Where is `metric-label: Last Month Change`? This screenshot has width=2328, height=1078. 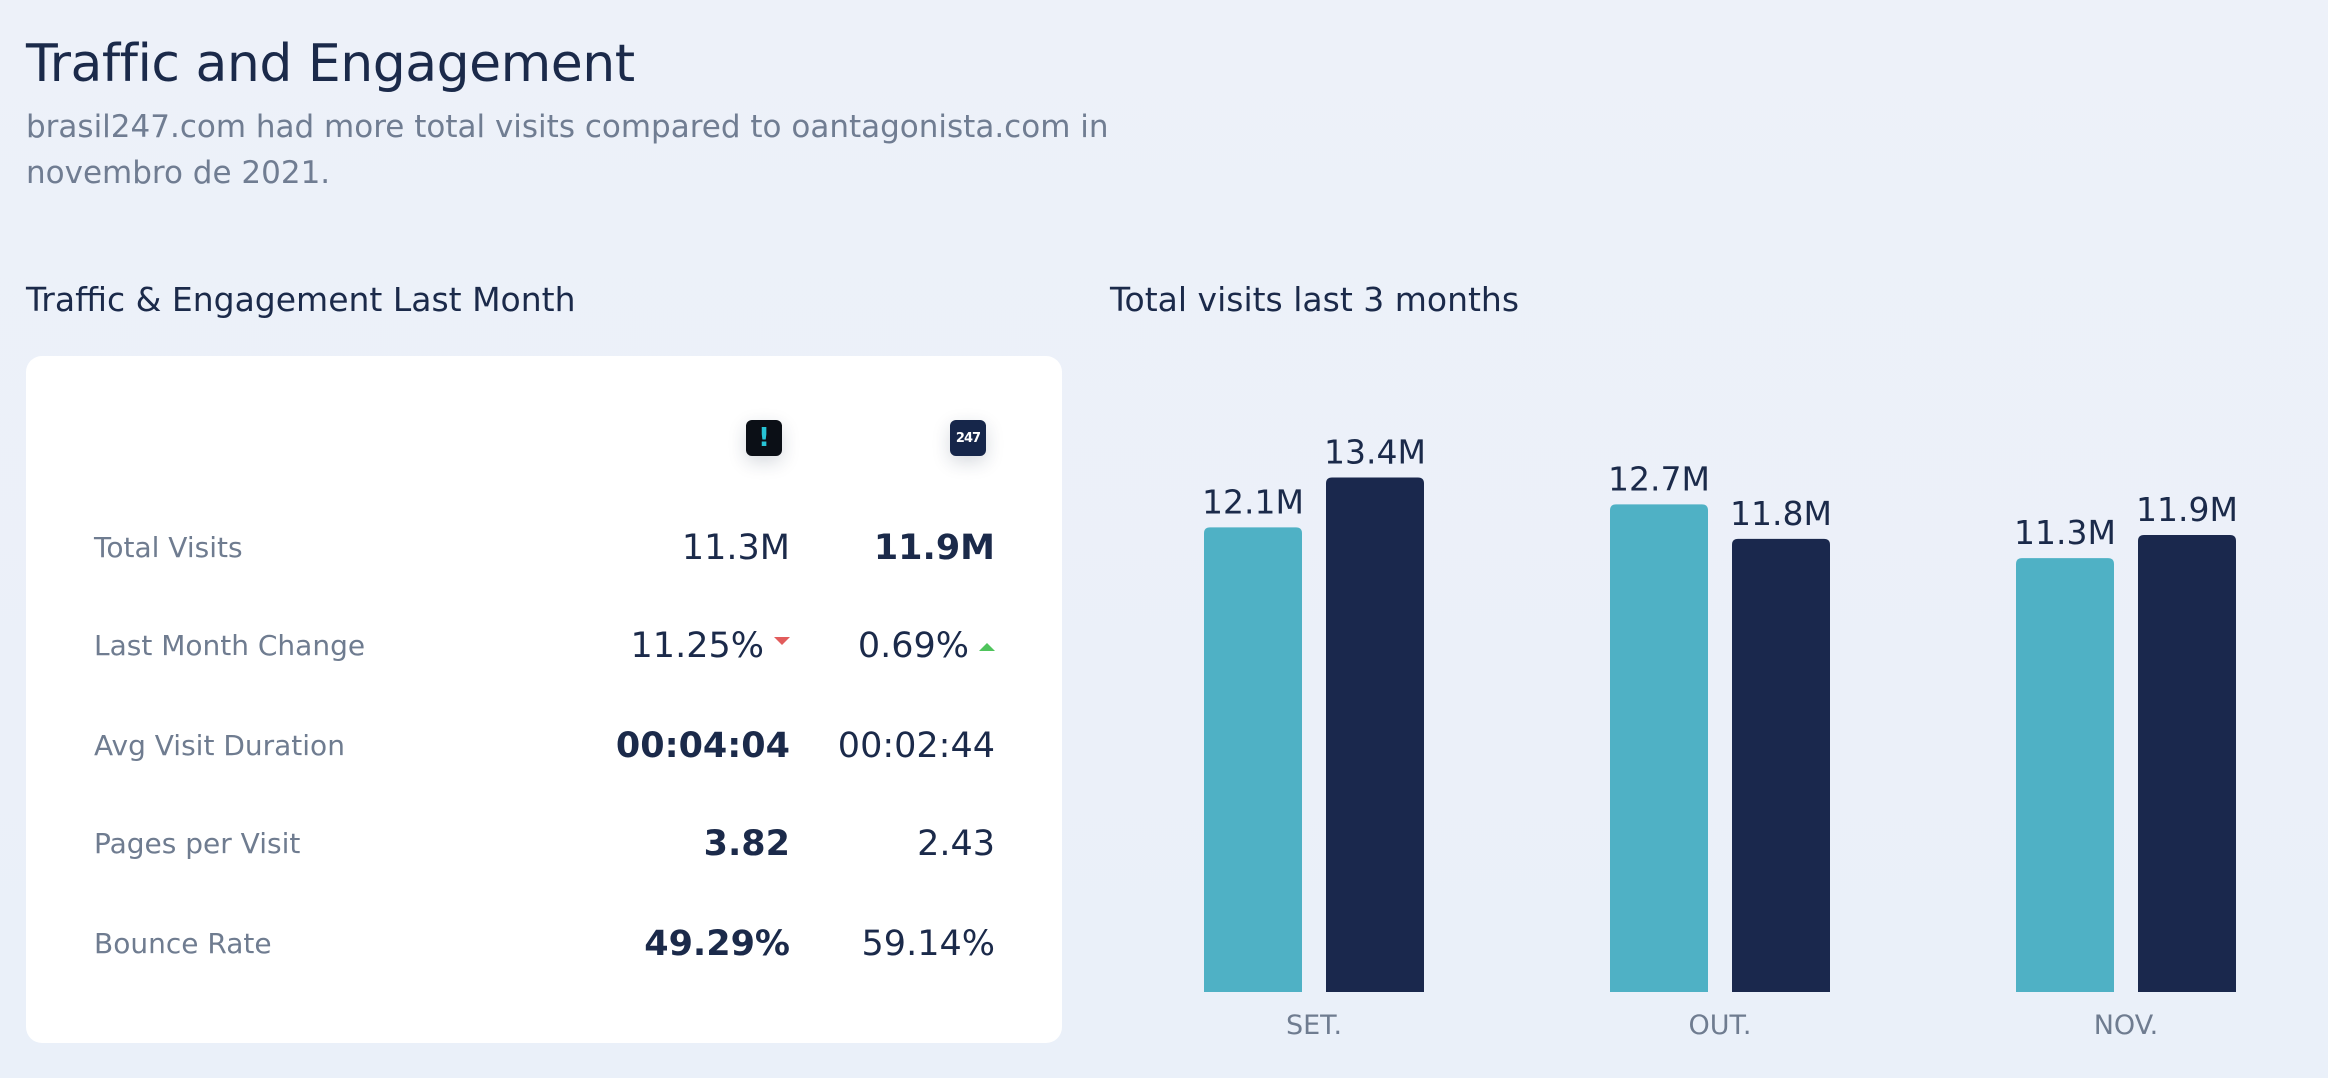 metric-label: Last Month Change is located at coordinates (230, 645).